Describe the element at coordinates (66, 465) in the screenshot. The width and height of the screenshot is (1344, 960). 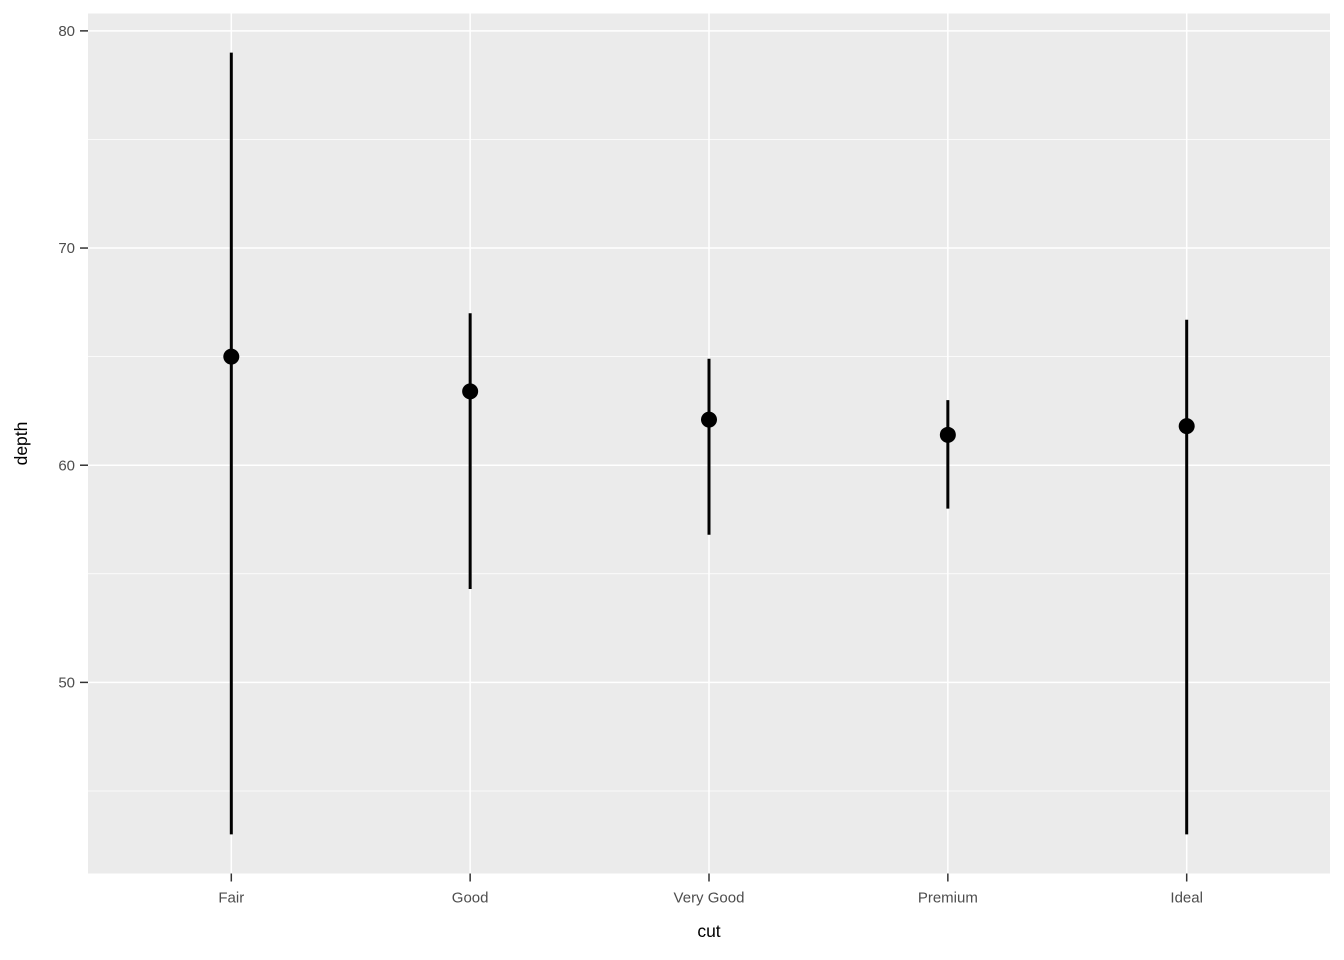
I see `y-tick-label-60: 60` at that location.